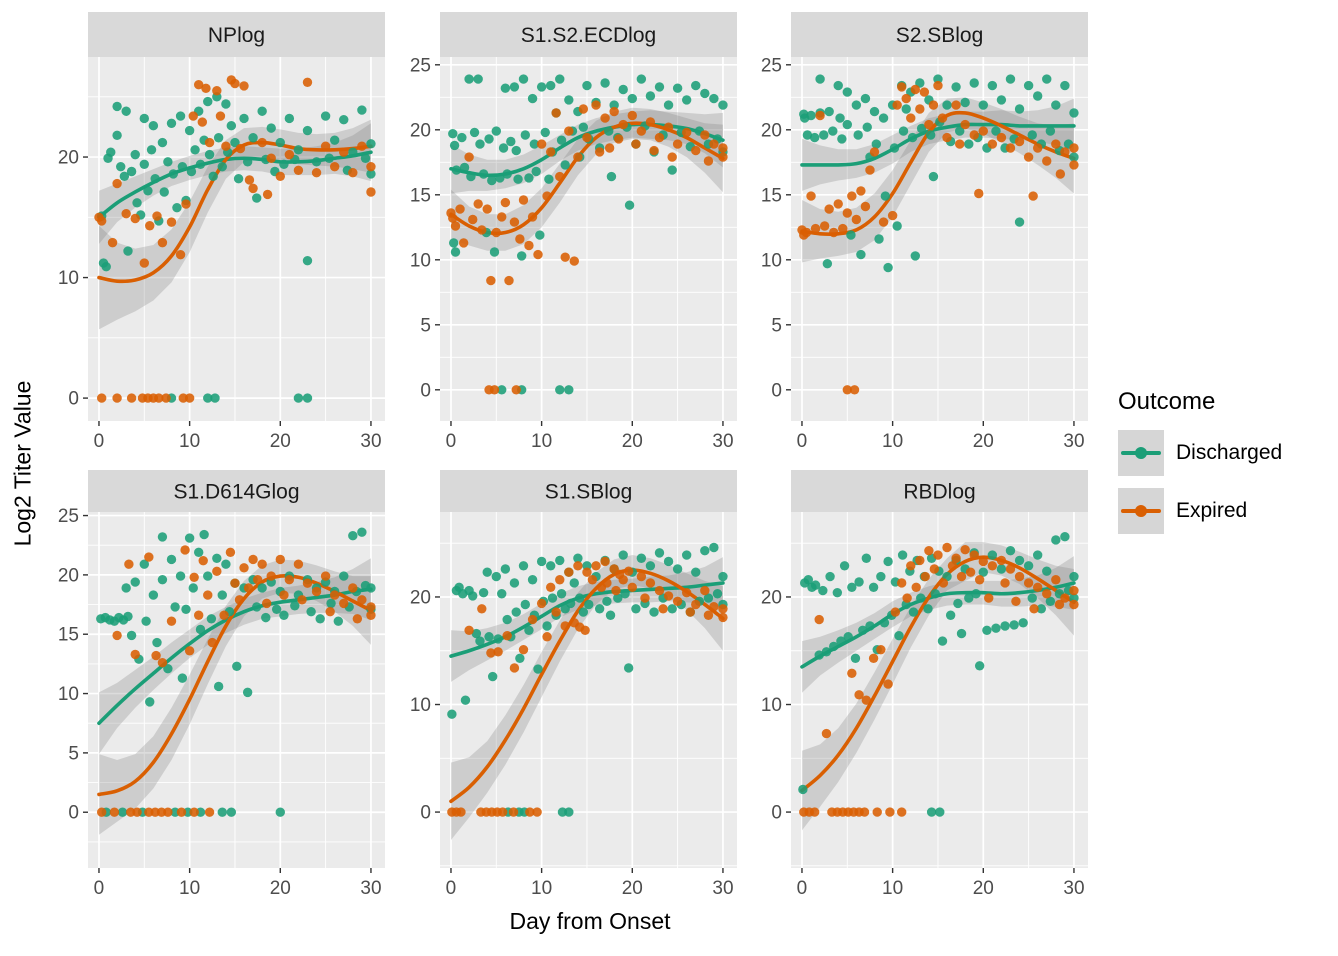 This screenshot has height=956, width=1338. I want to click on x-tick-label: 20, so click(280, 441).